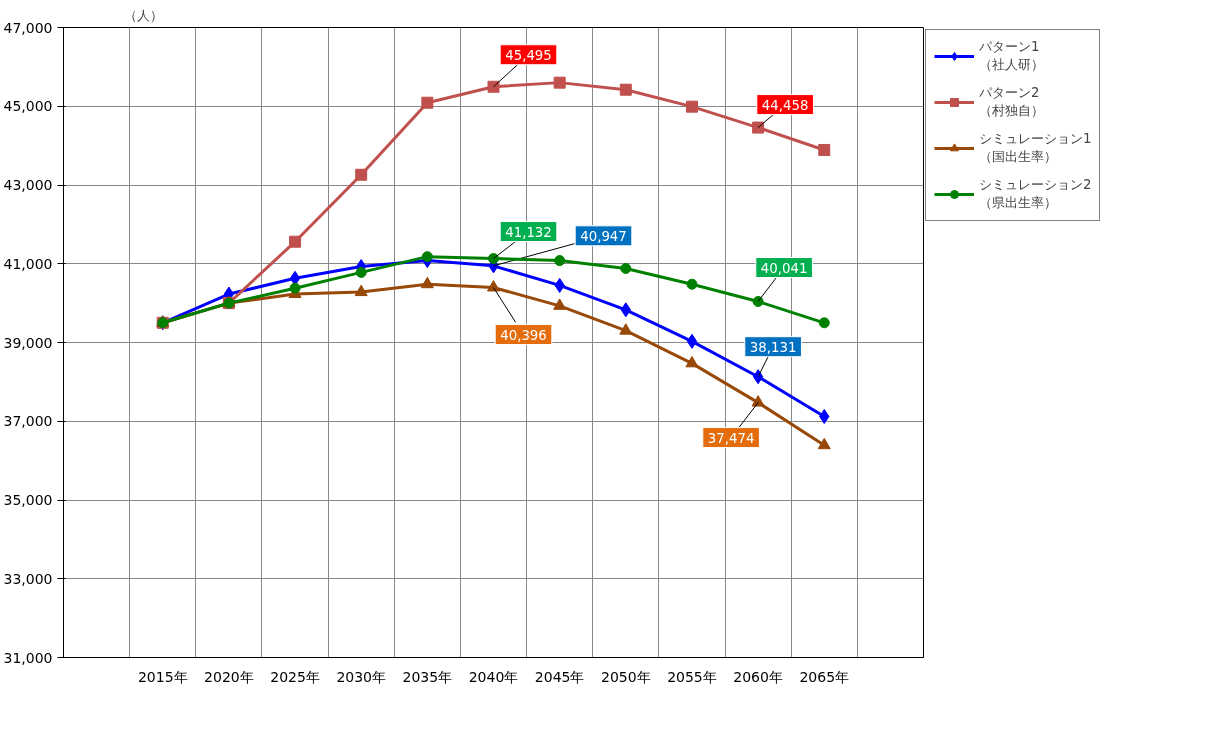  Describe the element at coordinates (773, 347) in the screenshot. I see `data-label: 38,131` at that location.